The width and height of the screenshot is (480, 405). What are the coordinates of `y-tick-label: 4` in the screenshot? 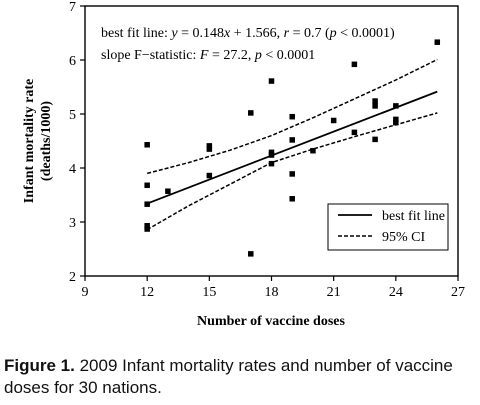 It's located at (72, 169).